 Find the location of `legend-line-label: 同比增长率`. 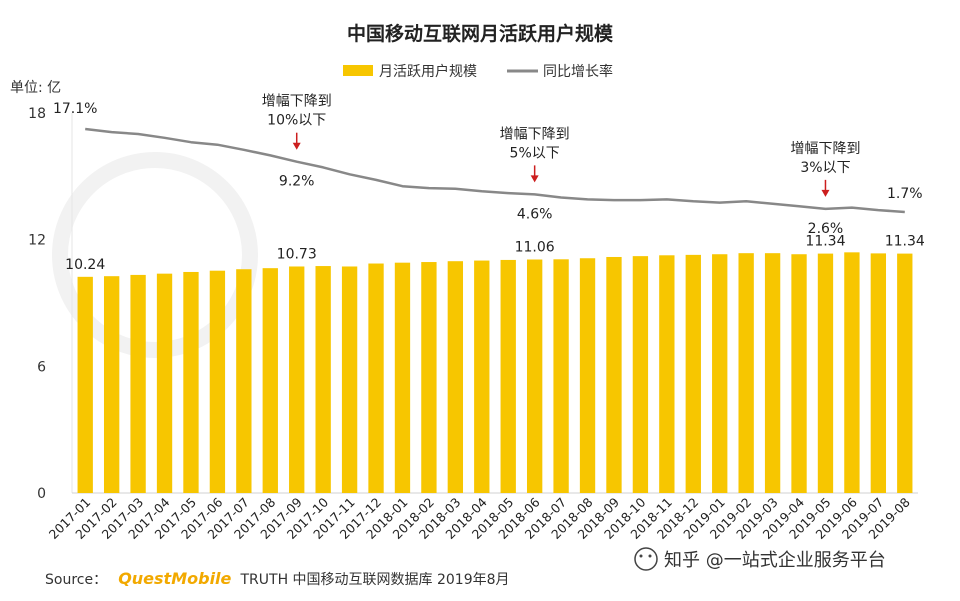

legend-line-label: 同比增长率 is located at coordinates (578, 71).